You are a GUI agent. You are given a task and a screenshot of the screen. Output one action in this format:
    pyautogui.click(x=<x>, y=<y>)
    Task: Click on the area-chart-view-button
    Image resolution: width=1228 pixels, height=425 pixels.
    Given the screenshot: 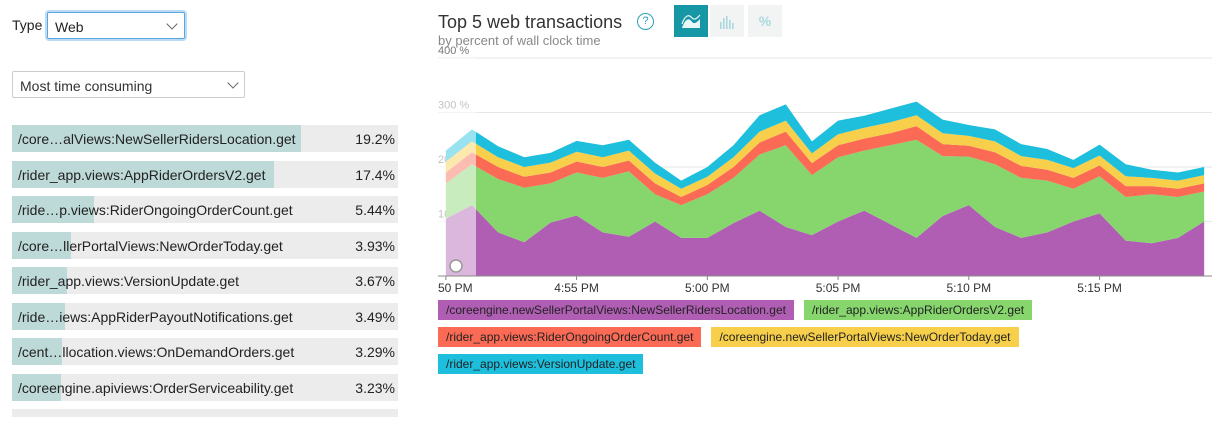 What is the action you would take?
    pyautogui.click(x=691, y=21)
    